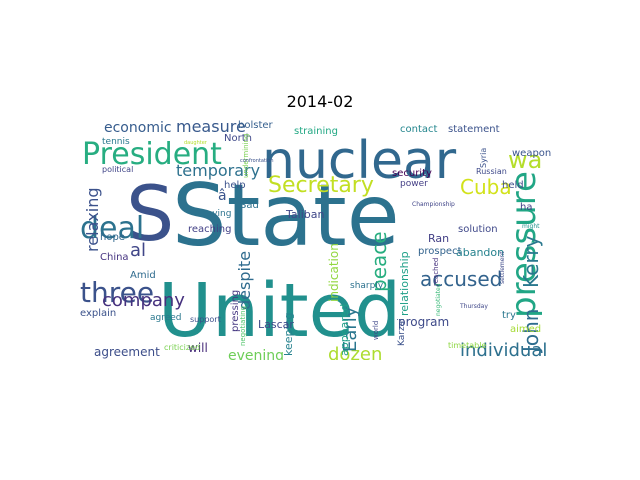  I want to click on cloud-word: North, so click(238, 138).